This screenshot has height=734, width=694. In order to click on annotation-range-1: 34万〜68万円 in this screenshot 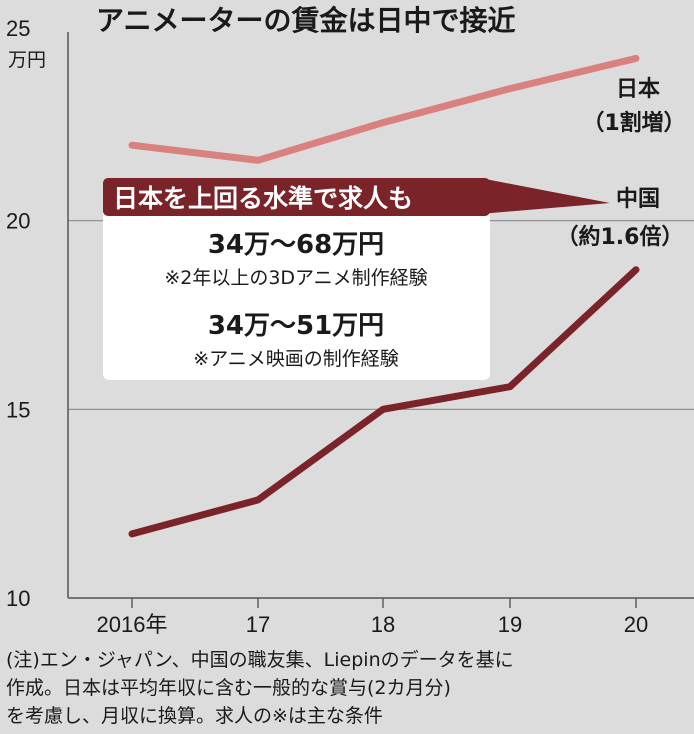, I will do `click(296, 245)`.